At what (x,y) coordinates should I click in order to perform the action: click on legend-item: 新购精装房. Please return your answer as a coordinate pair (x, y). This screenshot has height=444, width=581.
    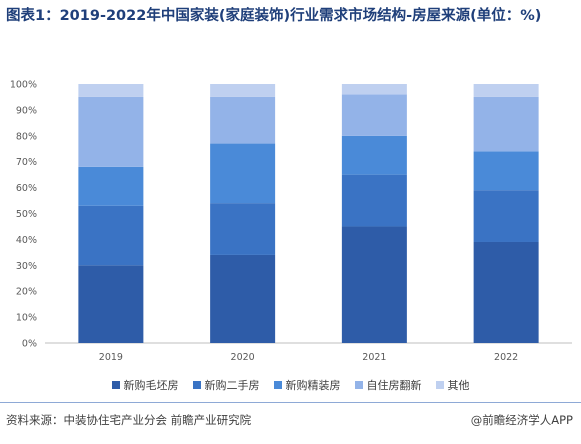
    Looking at the image, I should click on (307, 385).